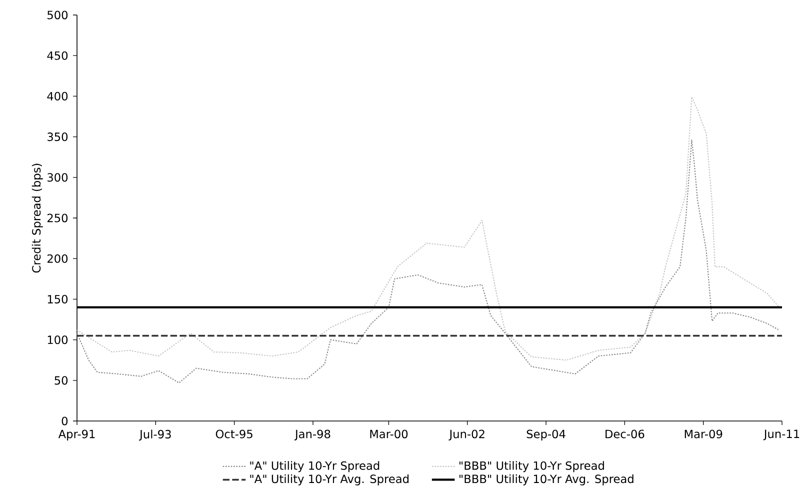 This screenshot has height=500, width=807. I want to click on y-tick-label: 250, so click(58, 218).